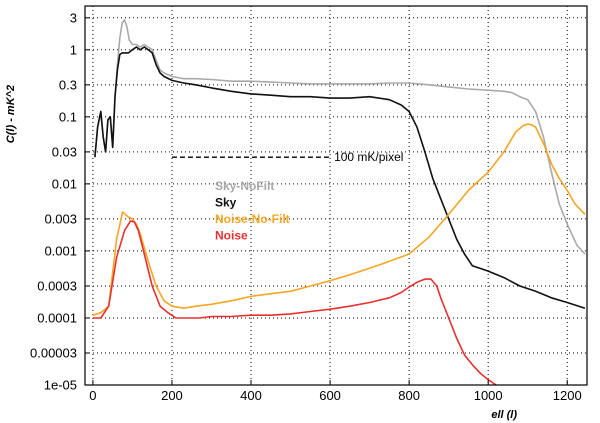 The width and height of the screenshot is (600, 423). I want to click on legend-entry-sky: Sky, so click(226, 203).